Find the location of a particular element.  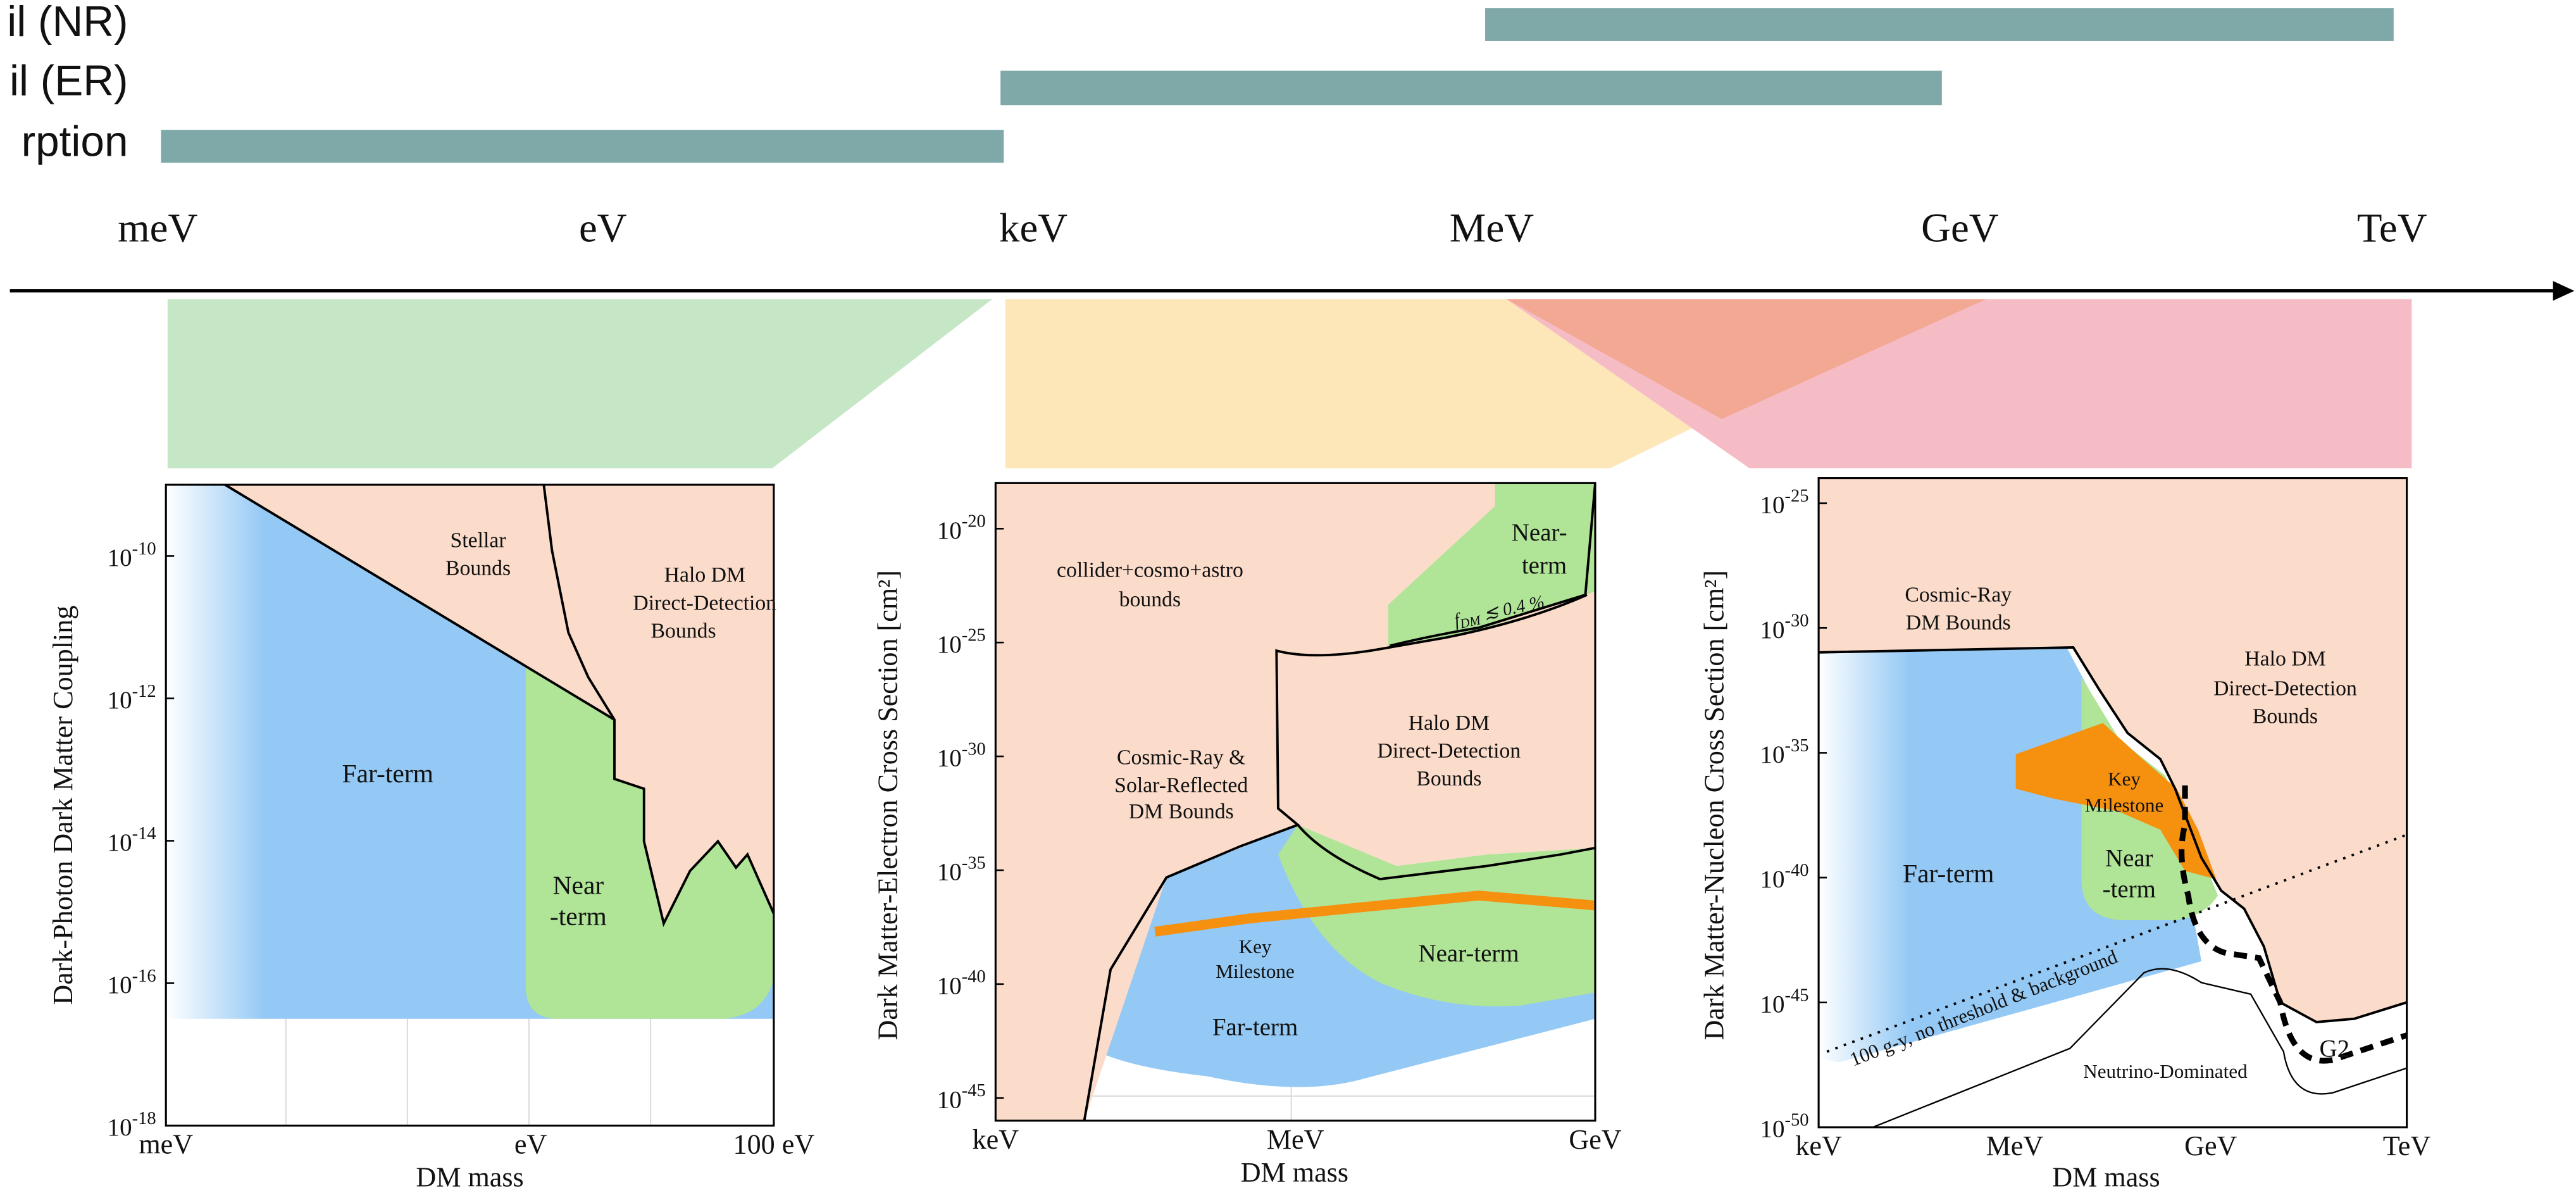

panel2-label-near-term: Near-term is located at coordinates (1468, 953).